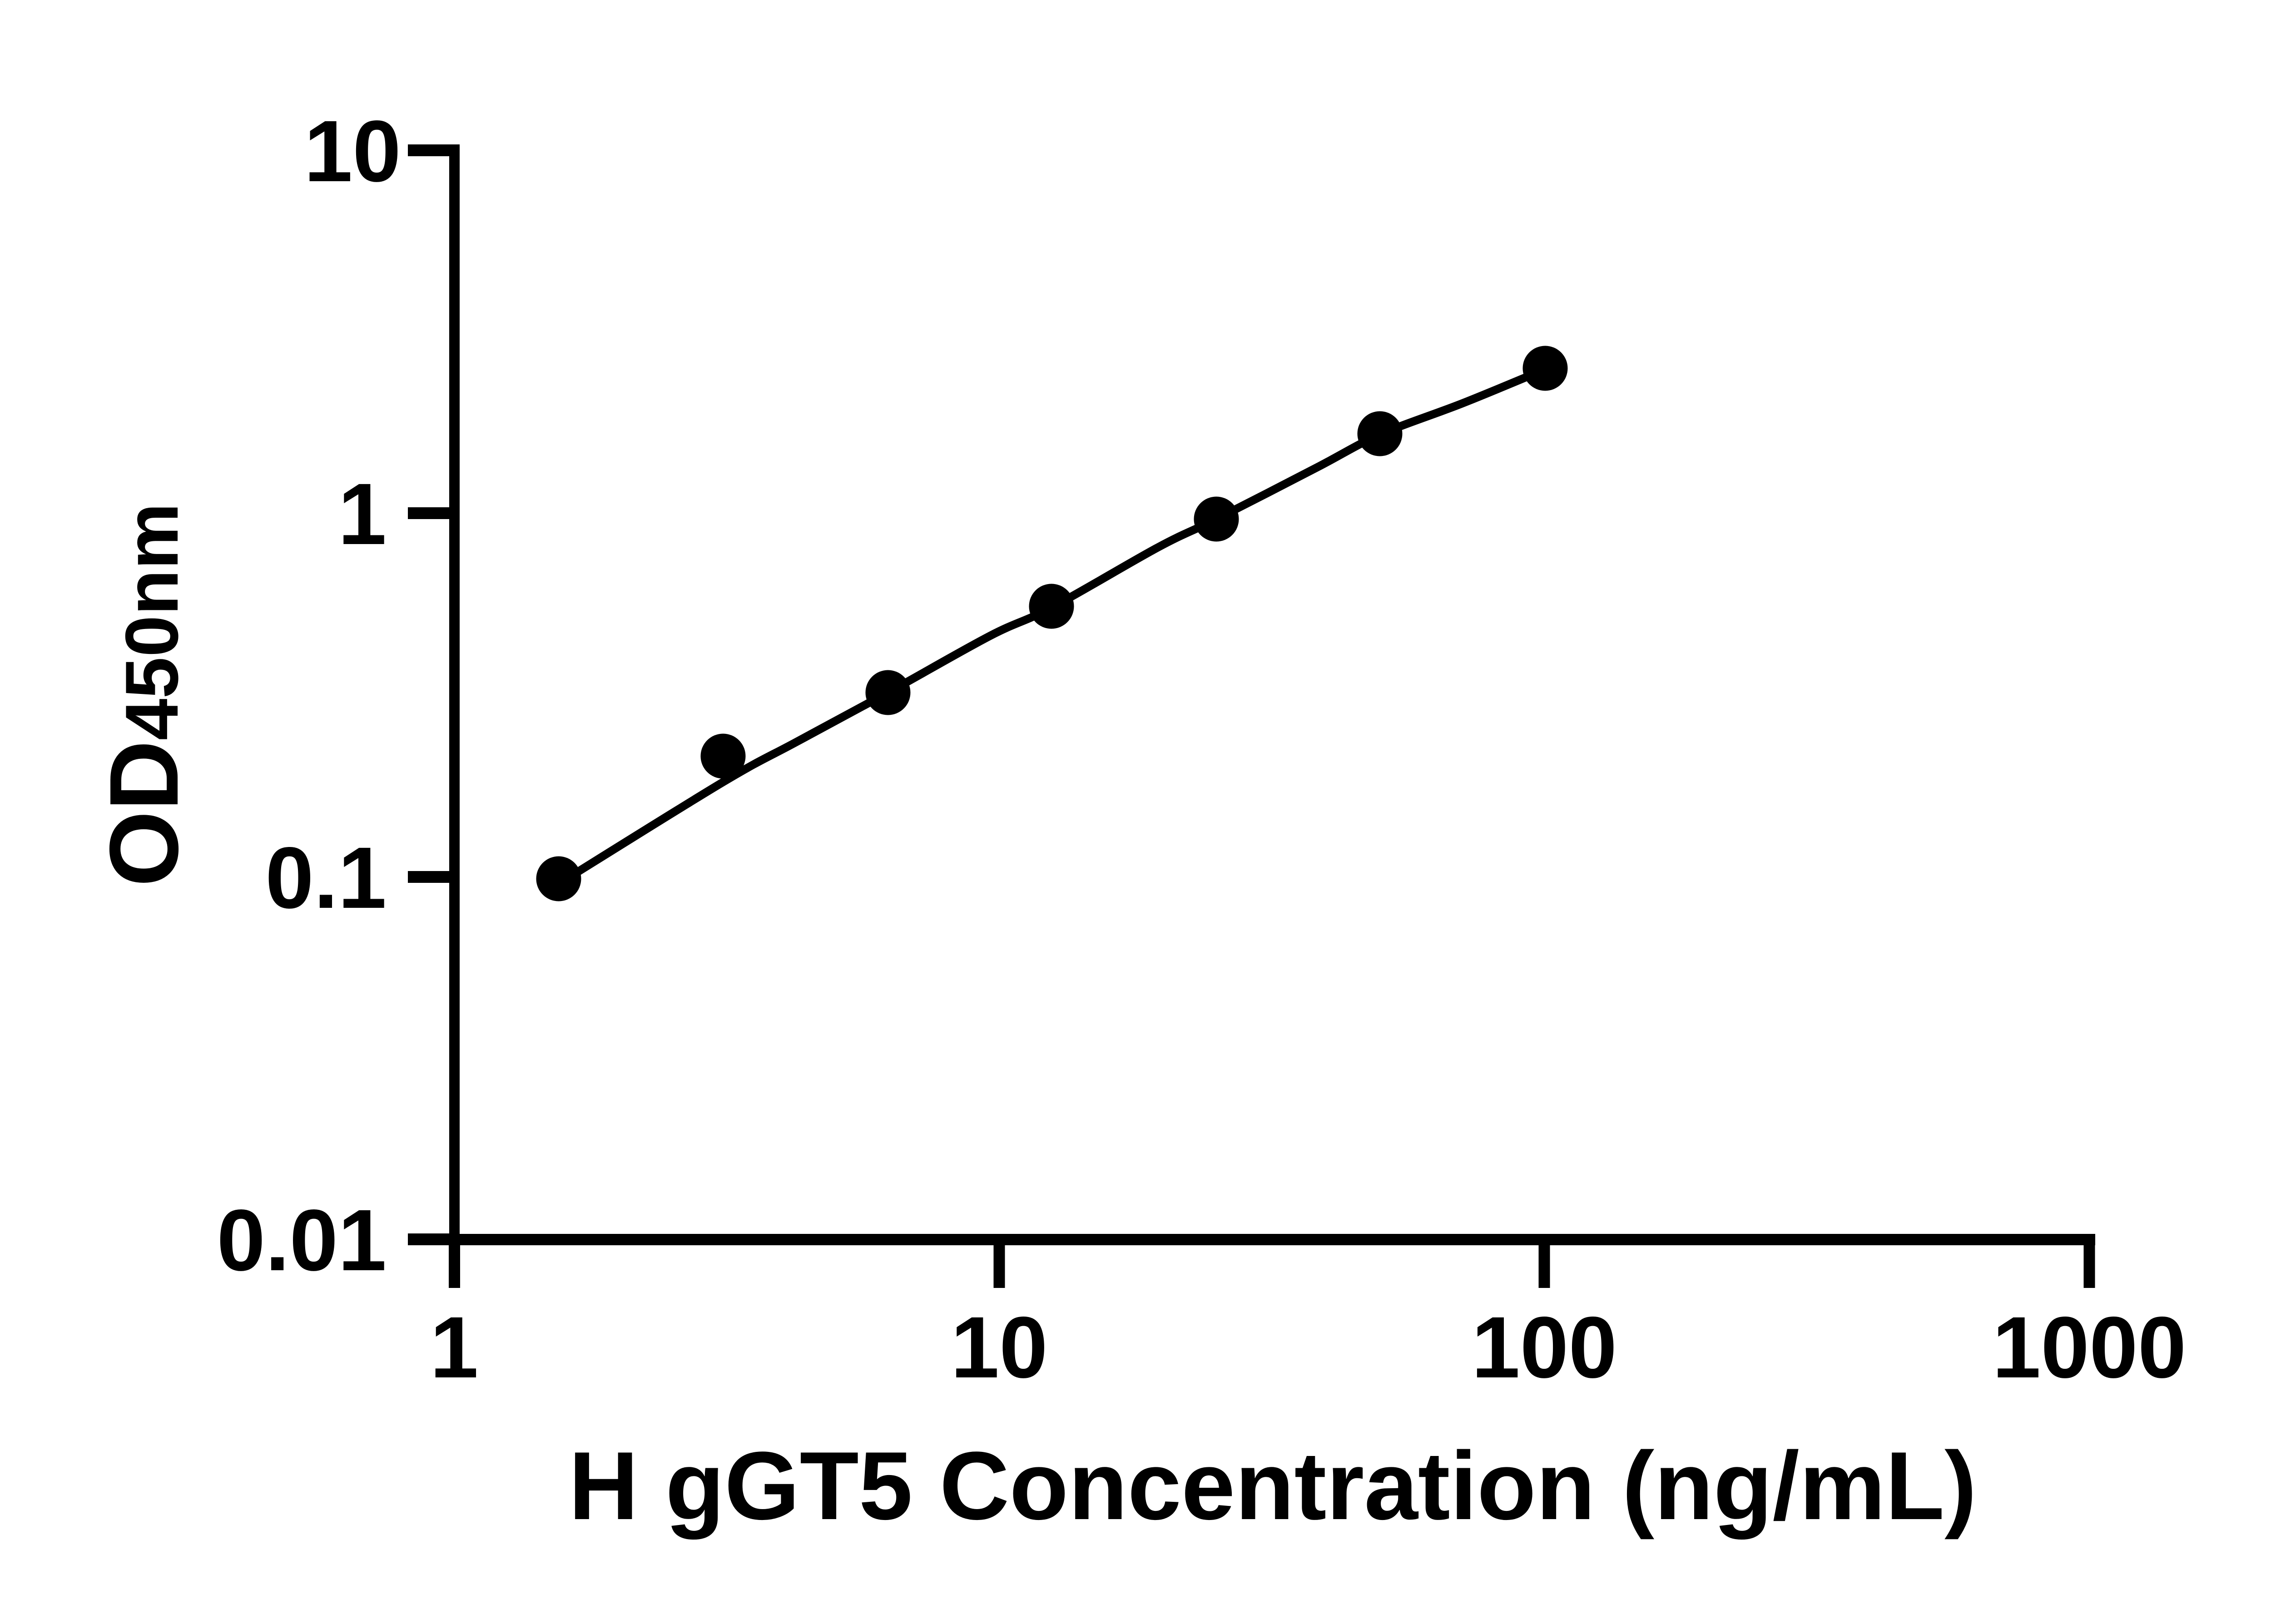 The width and height of the screenshot is (2271, 1624). Describe the element at coordinates (326, 877) in the screenshot. I see `svg-text: 0.1` at that location.